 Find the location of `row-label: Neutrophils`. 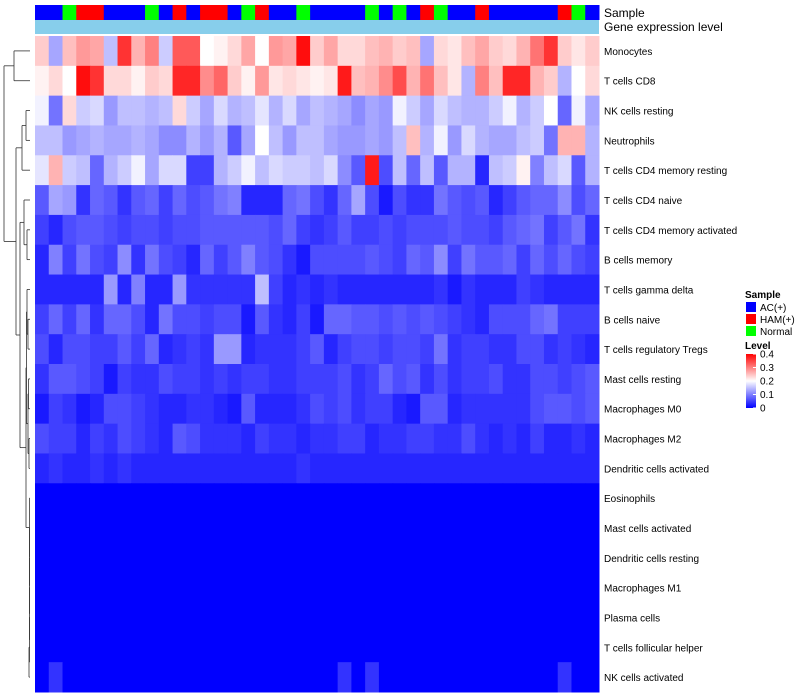

row-label: Neutrophils is located at coordinates (629, 141).